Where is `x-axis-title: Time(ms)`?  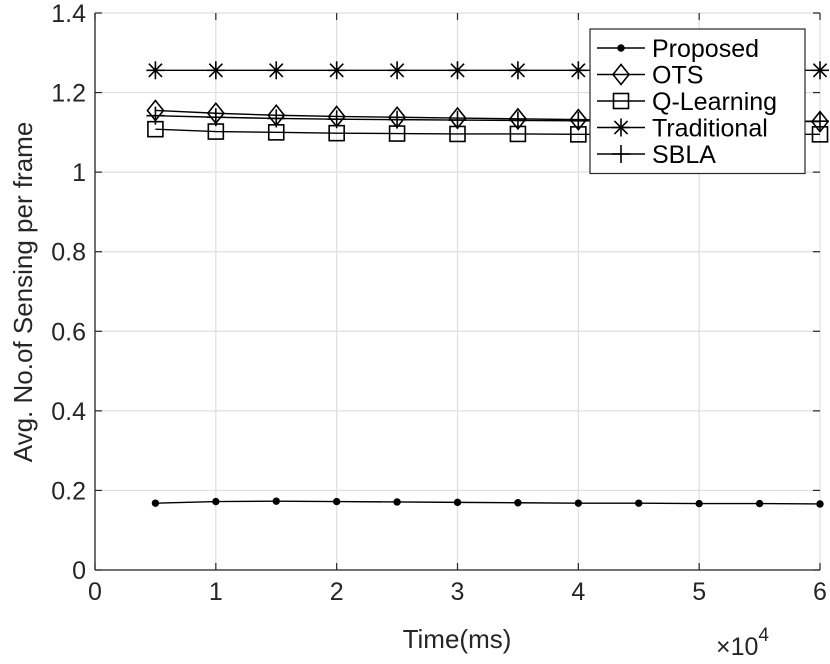
x-axis-title: Time(ms) is located at coordinates (457, 639).